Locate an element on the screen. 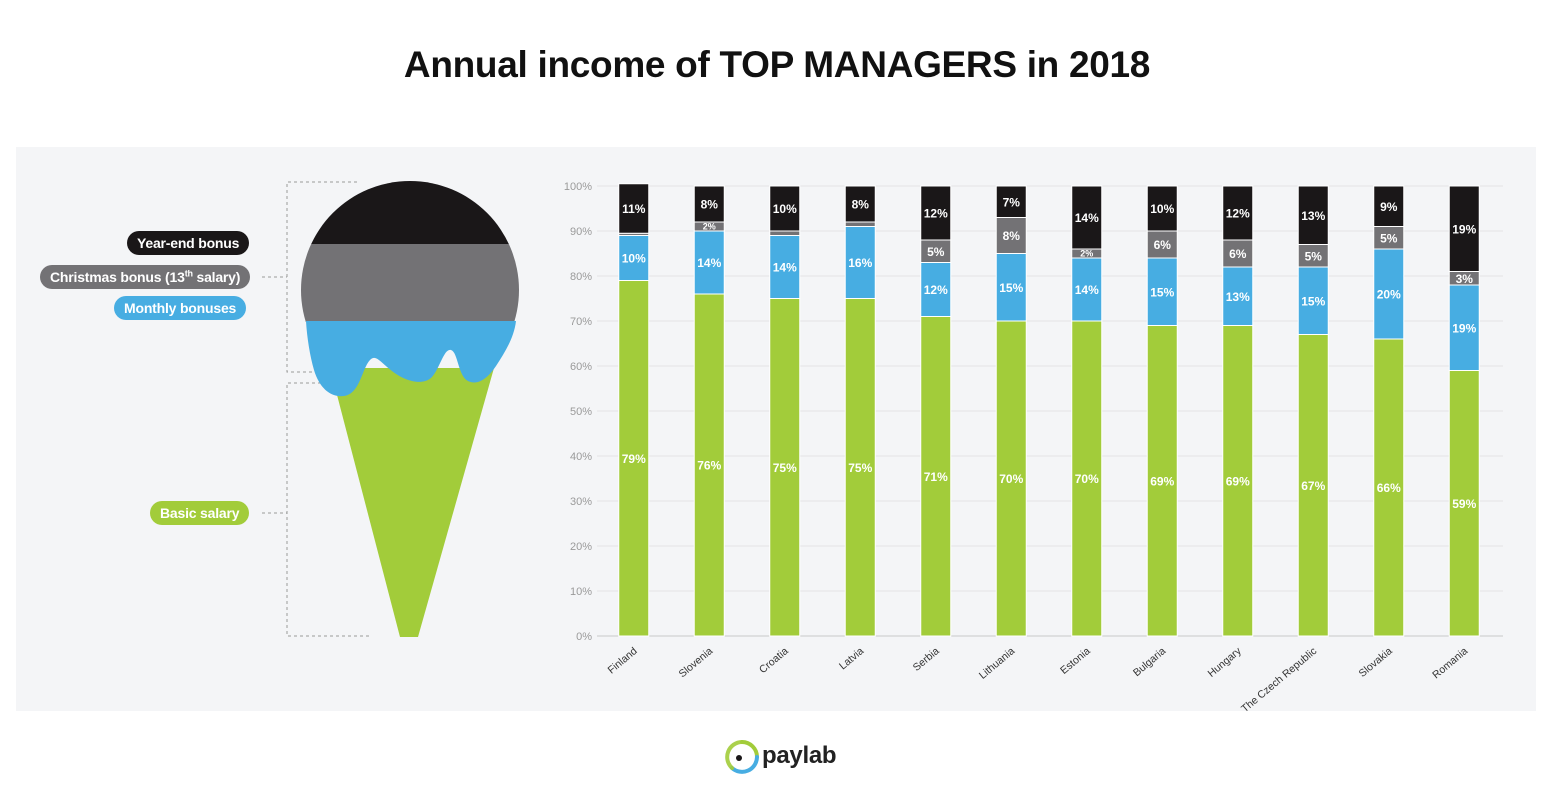 This screenshot has height=800, width=1554. legend-christmas-bonus: Christmas bonus (13th salary) is located at coordinates (145, 277).